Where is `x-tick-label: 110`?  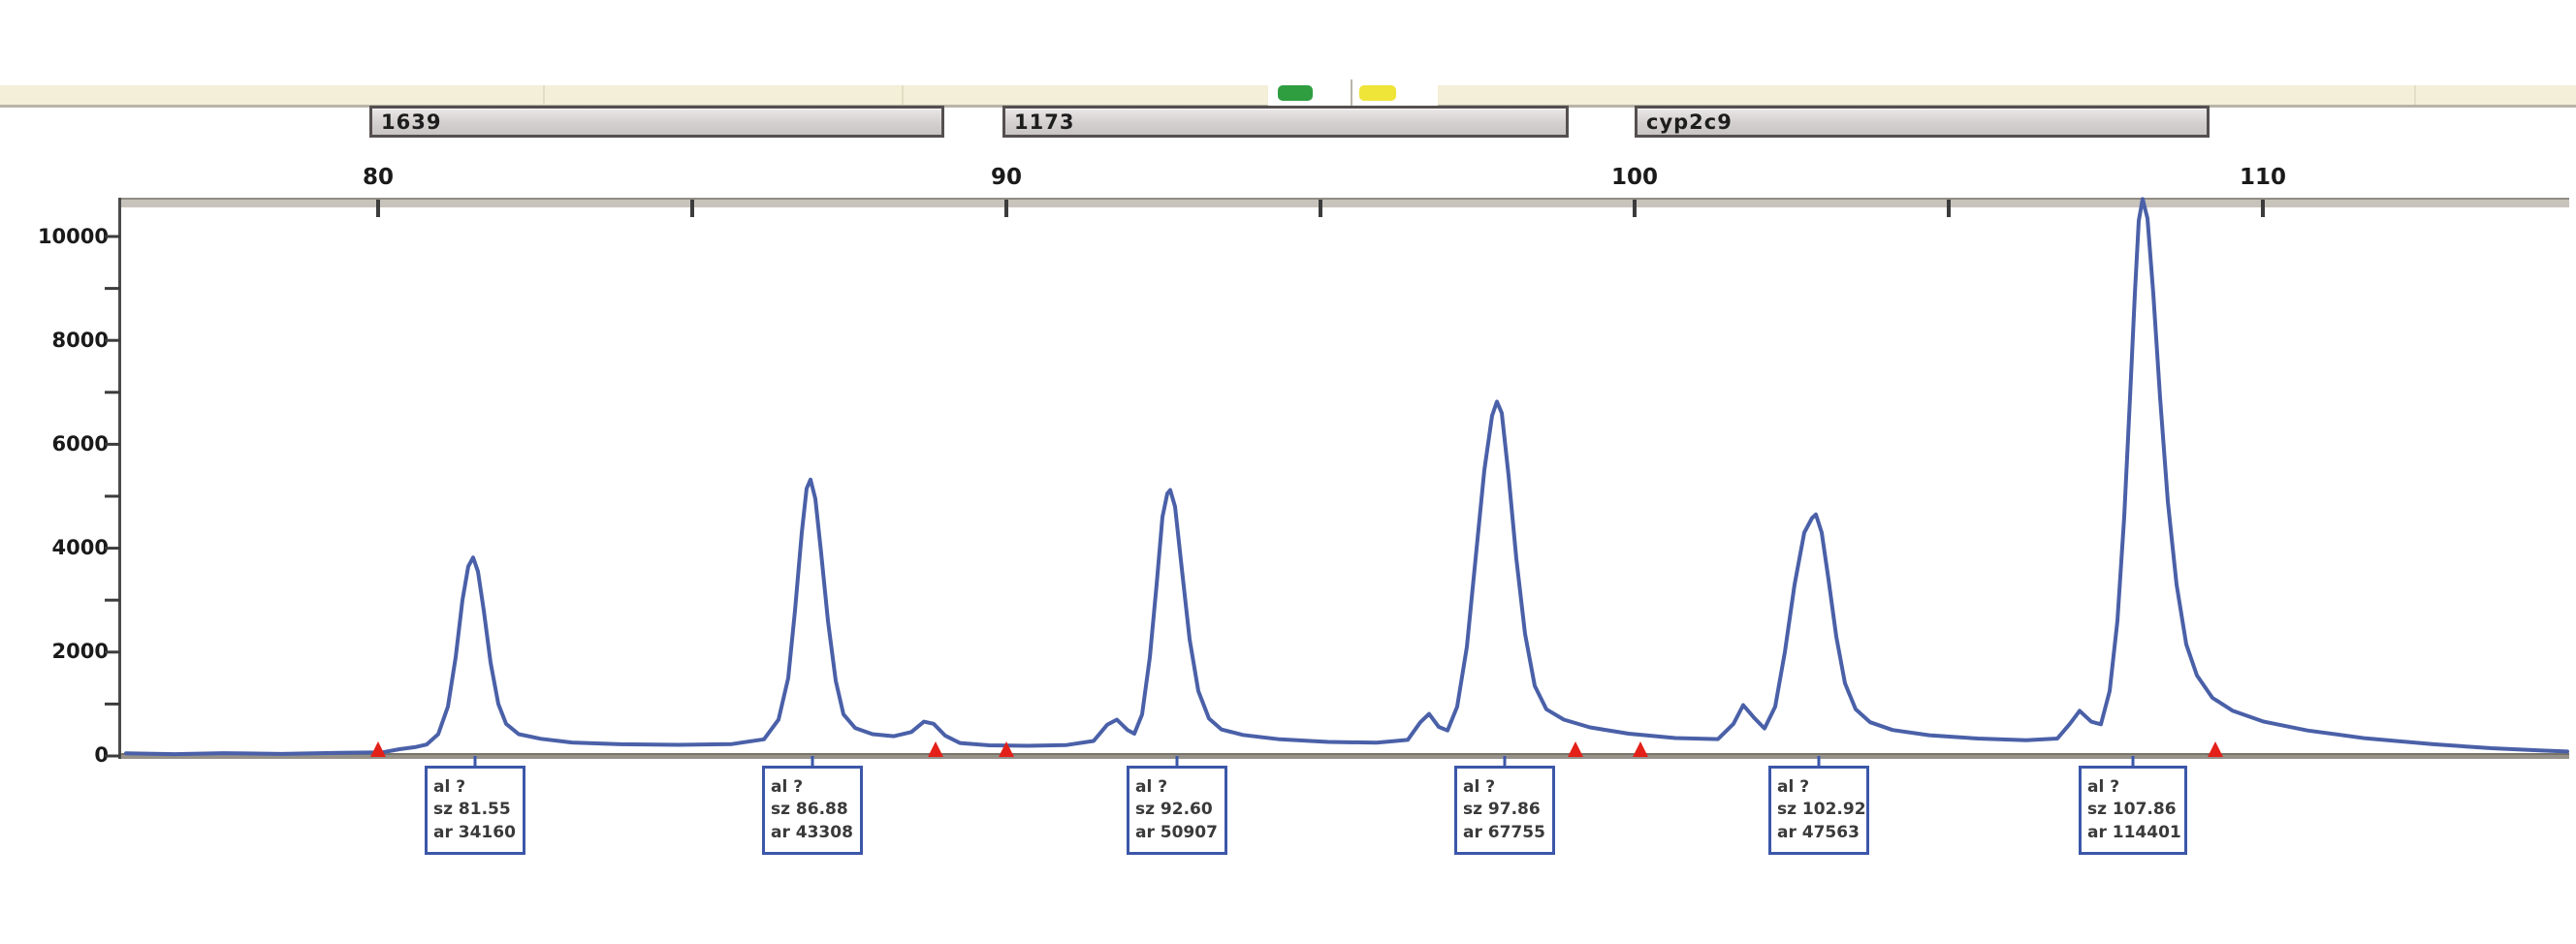 x-tick-label: 110 is located at coordinates (2263, 178).